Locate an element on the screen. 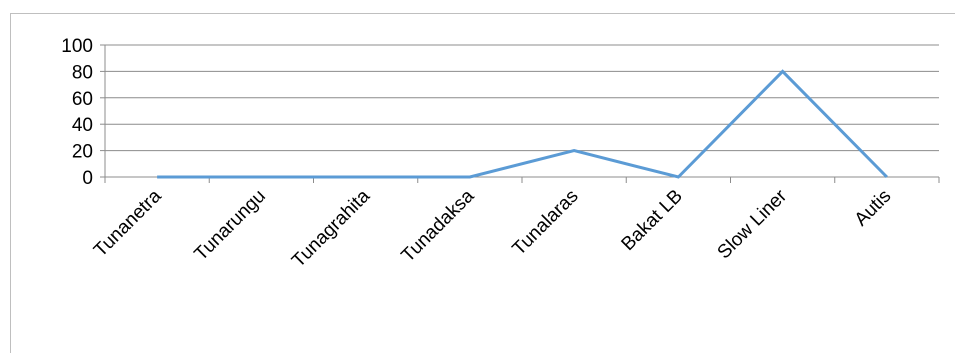  y-tick-label-20: 20 is located at coordinates (82, 152).